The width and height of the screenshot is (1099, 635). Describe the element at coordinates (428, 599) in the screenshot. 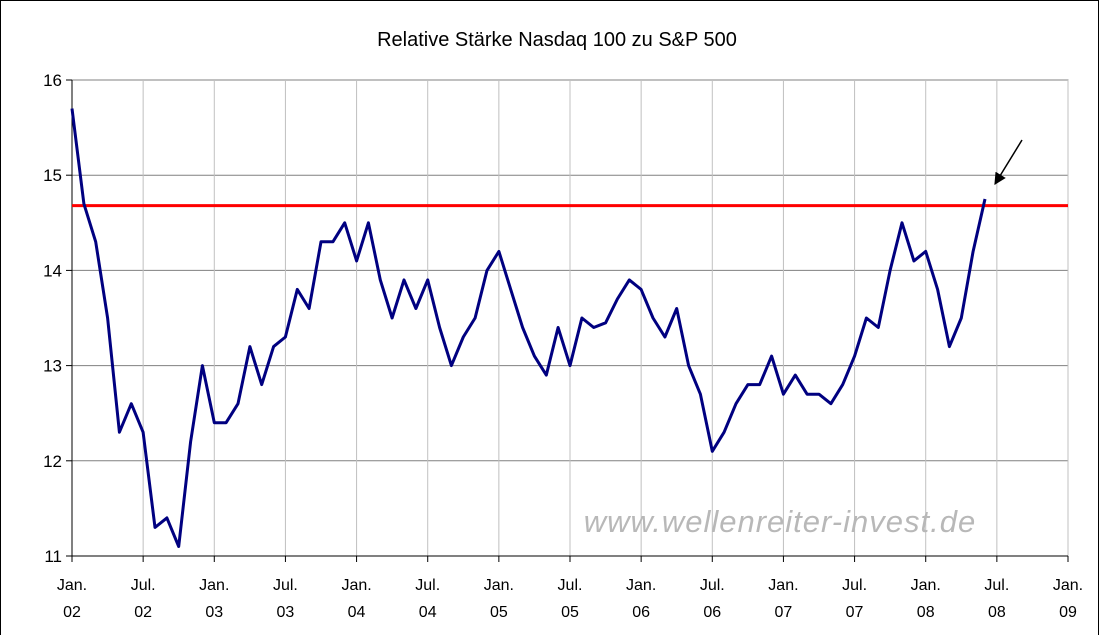

I see `x-tick-label: Jul. 04` at that location.